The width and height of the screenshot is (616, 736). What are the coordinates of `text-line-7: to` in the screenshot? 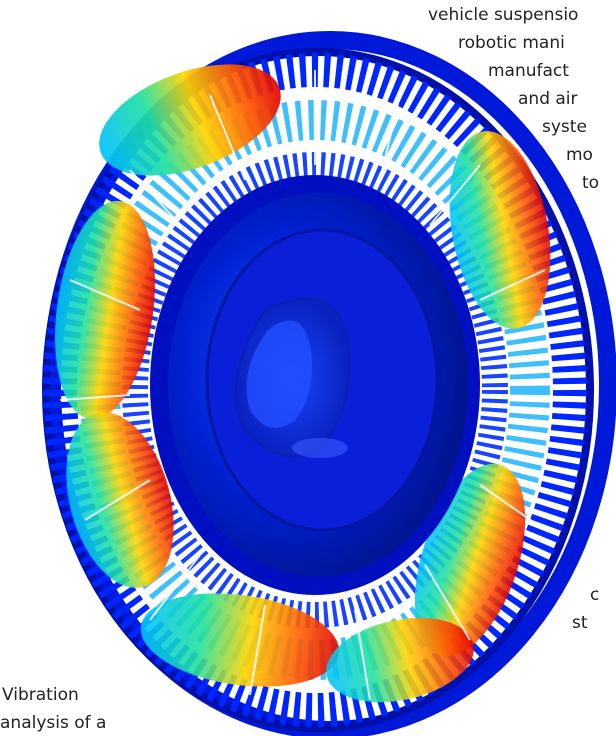 It's located at (591, 183).